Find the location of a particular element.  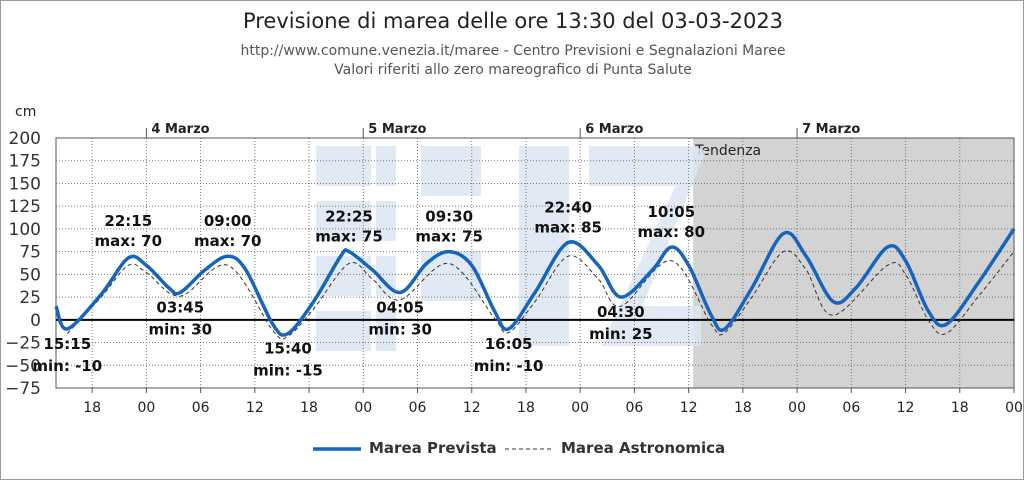

annotation-time: 04:30 is located at coordinates (621, 312).